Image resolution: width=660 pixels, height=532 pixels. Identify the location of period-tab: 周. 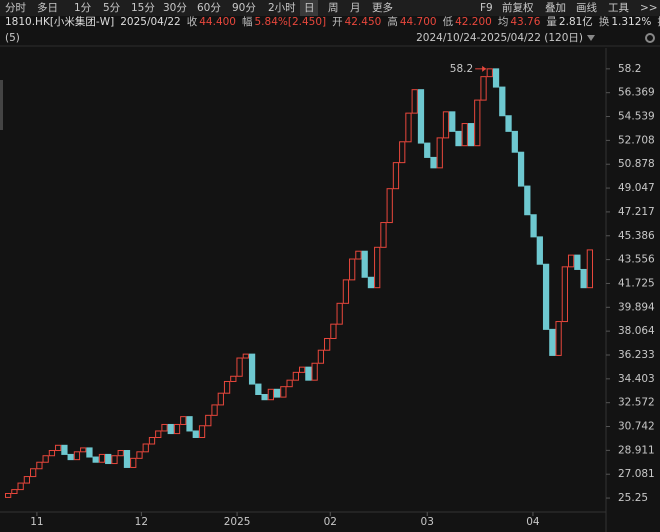
(333, 8).